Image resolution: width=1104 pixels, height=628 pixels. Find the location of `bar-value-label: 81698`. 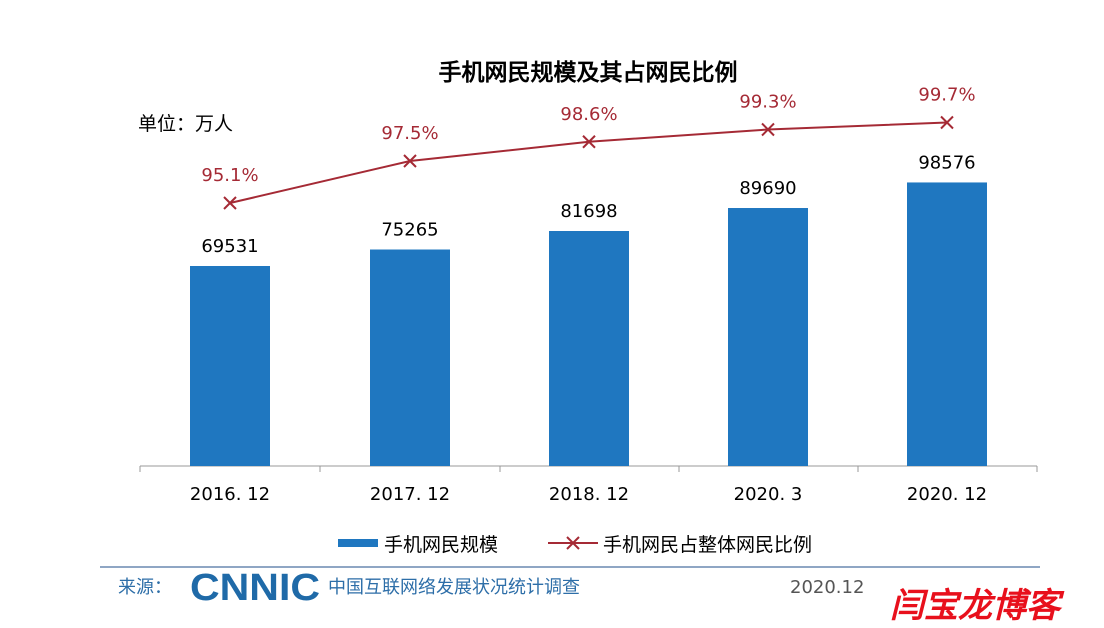

bar-value-label: 81698 is located at coordinates (588, 211).